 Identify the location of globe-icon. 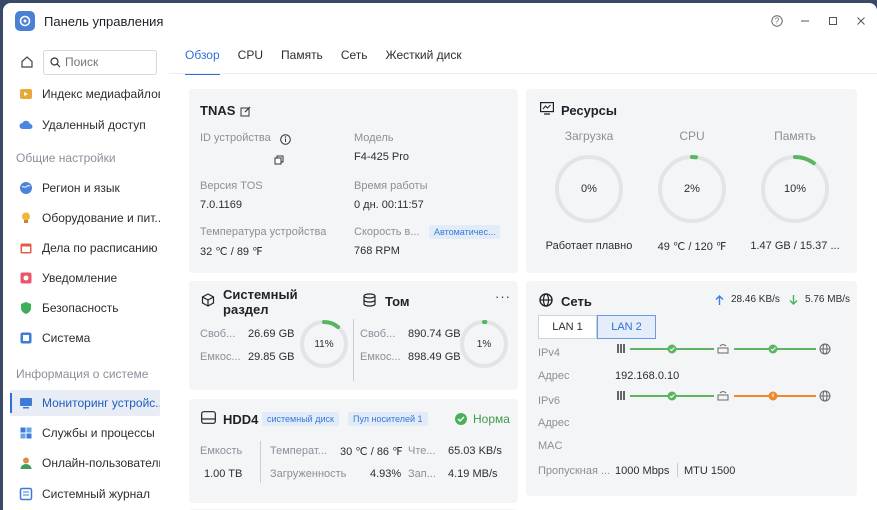
(26, 188).